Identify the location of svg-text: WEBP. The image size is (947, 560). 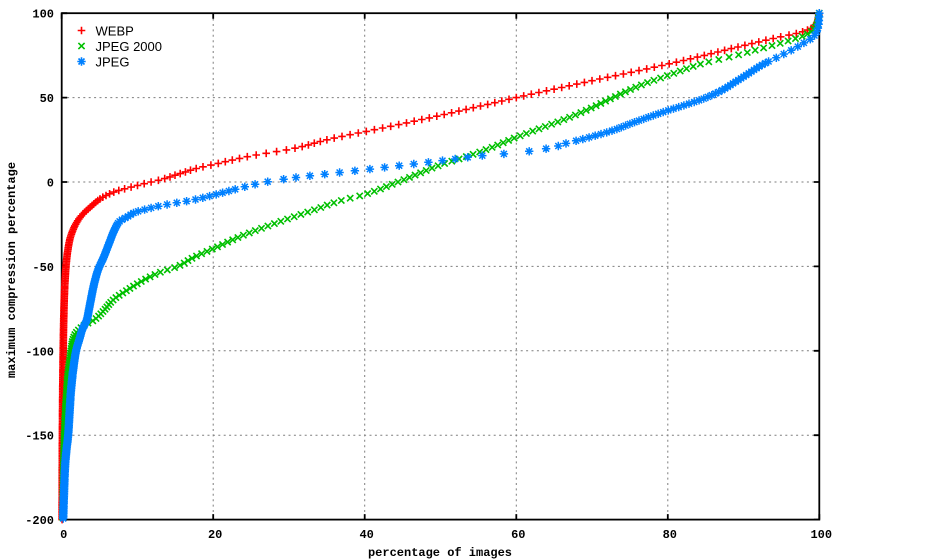
(115, 30).